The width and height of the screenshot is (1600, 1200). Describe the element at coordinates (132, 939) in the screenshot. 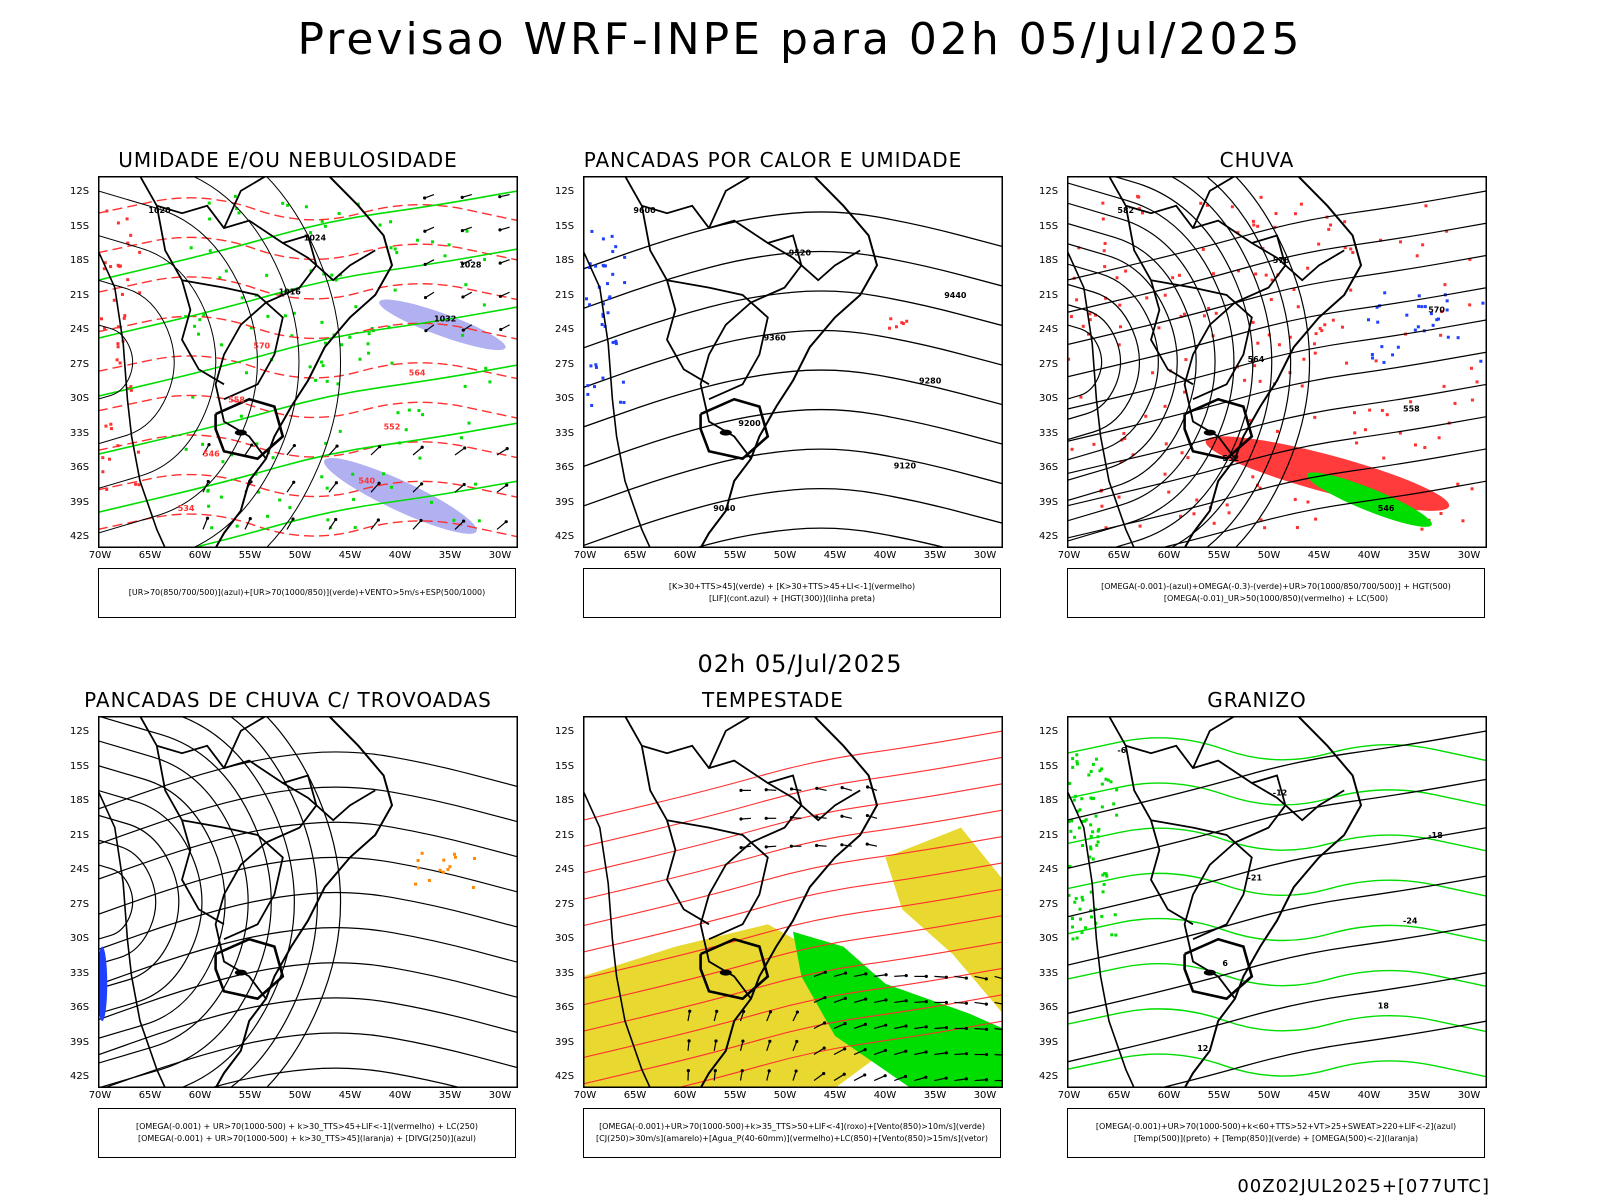

I see `coastline-west` at that location.